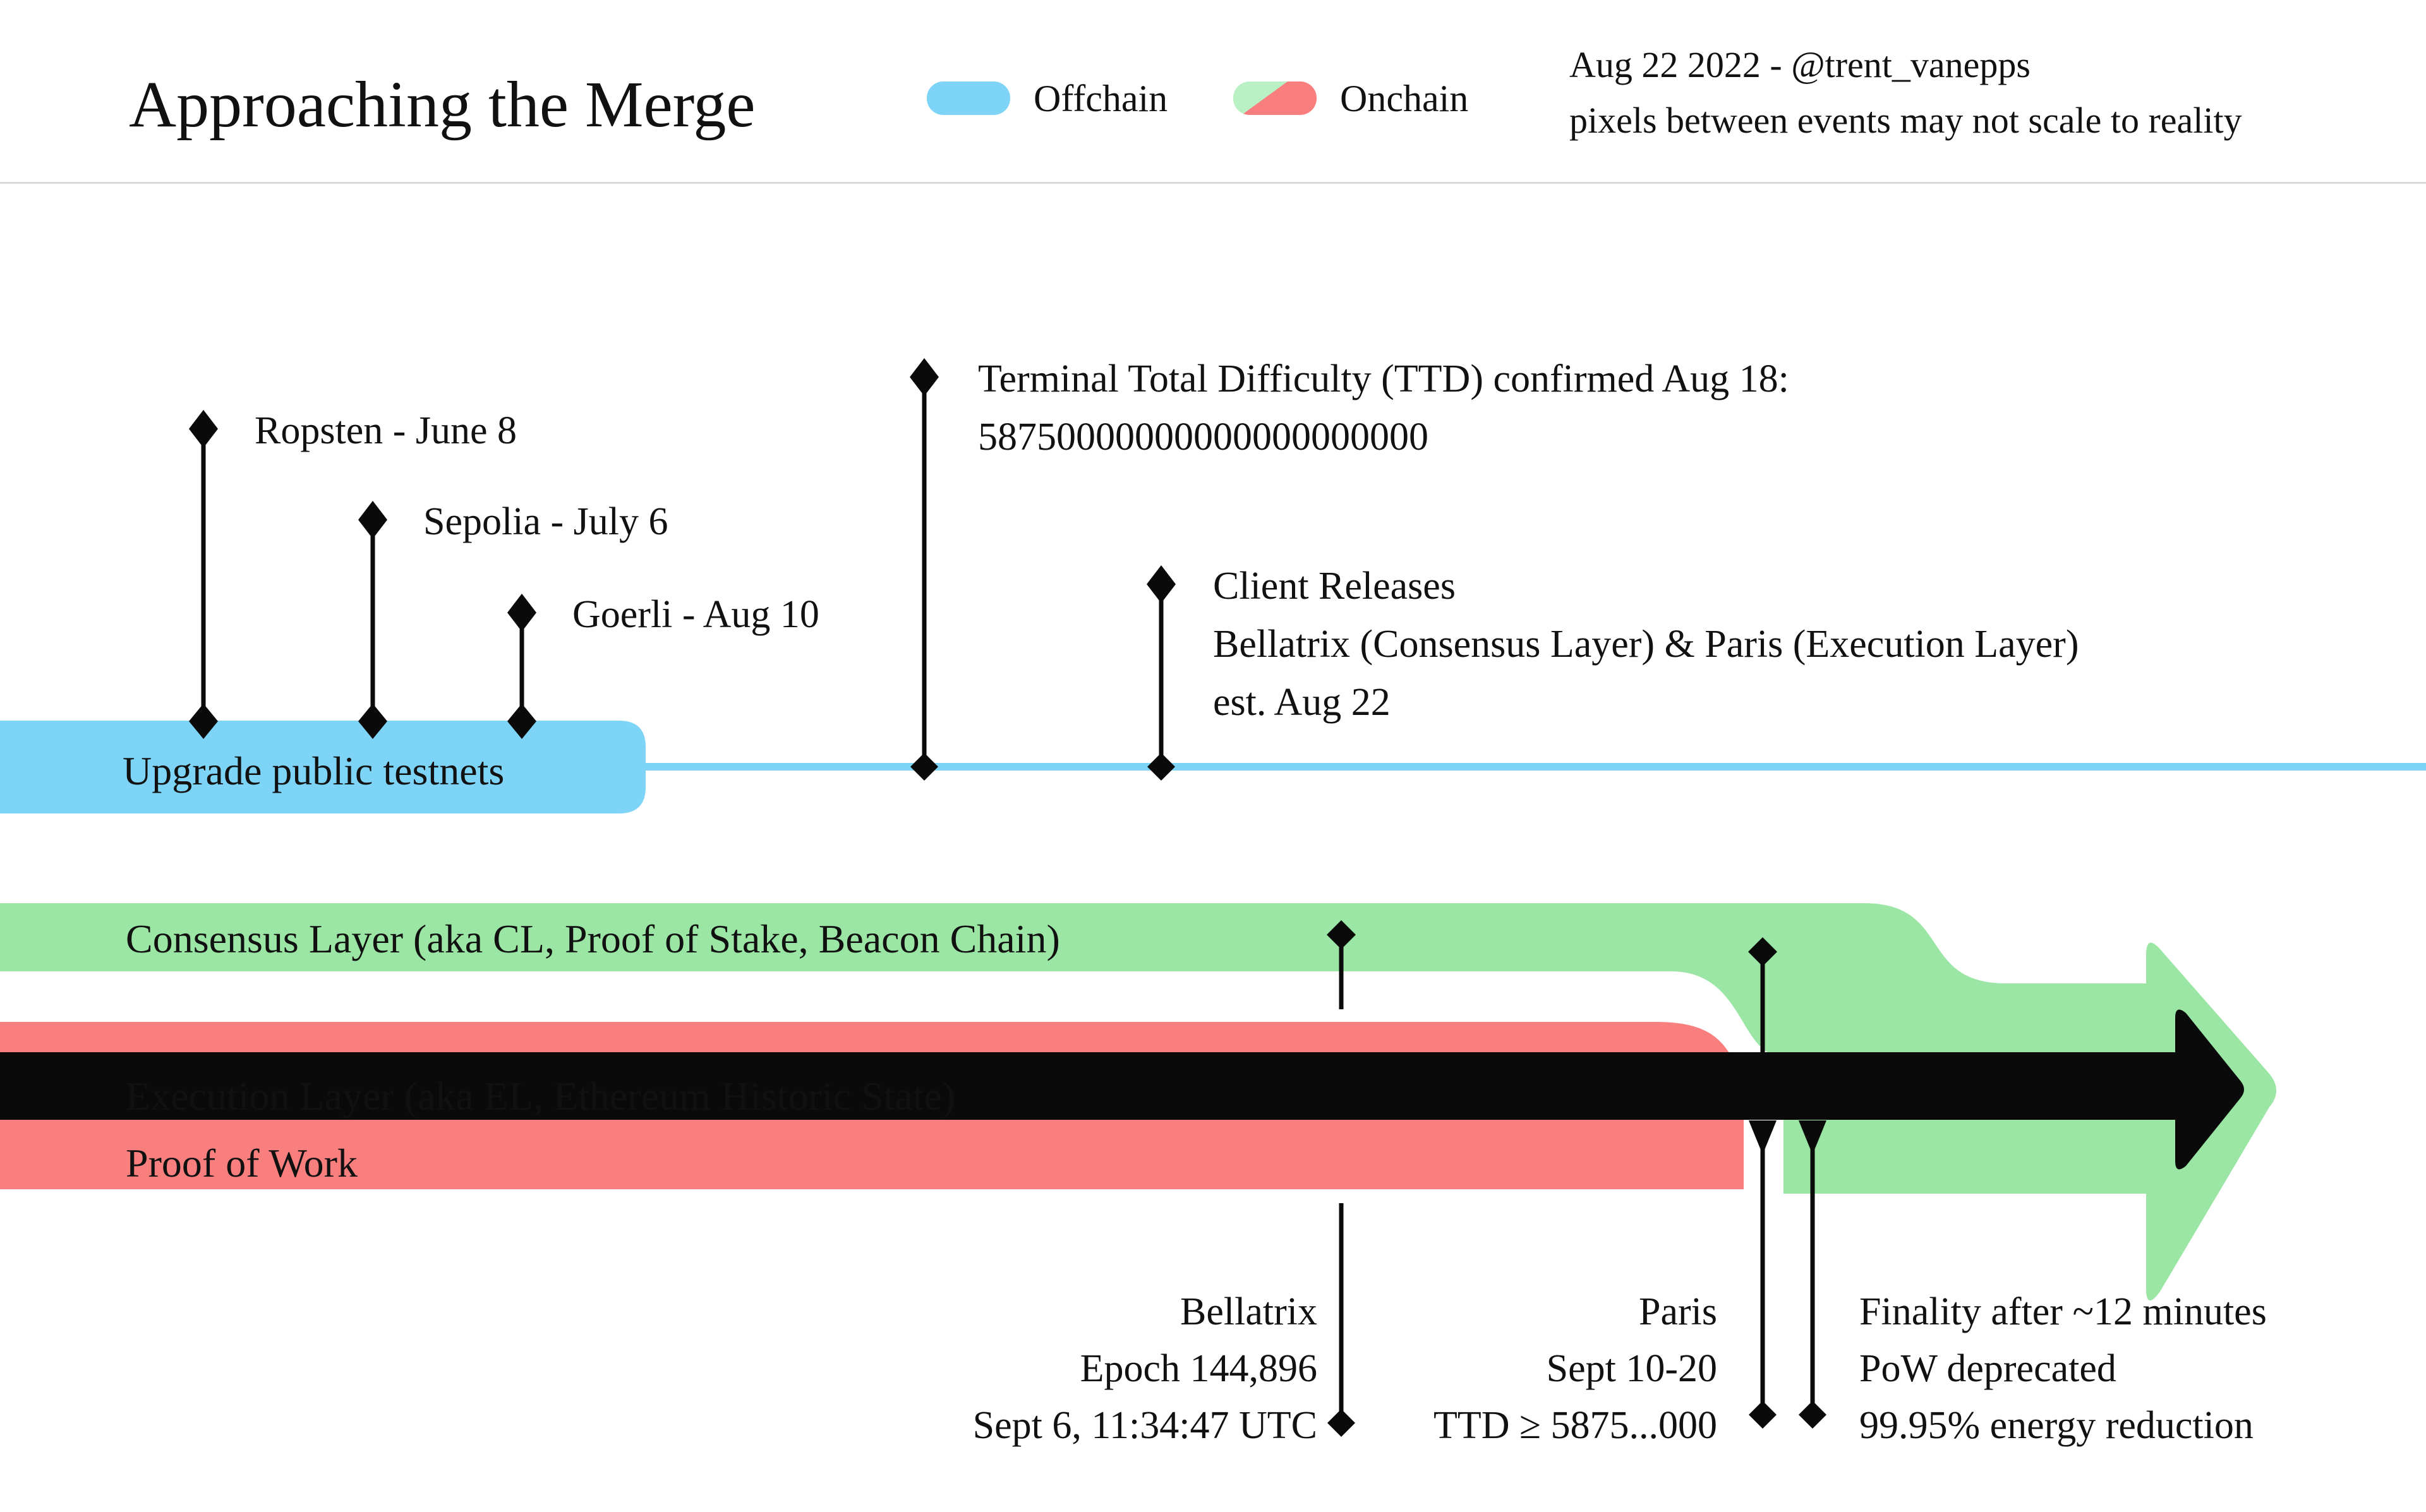 The width and height of the screenshot is (2426, 1512). Describe the element at coordinates (1248, 1311) in the screenshot. I see `bellatrix-label-line1: Bellatrix` at that location.